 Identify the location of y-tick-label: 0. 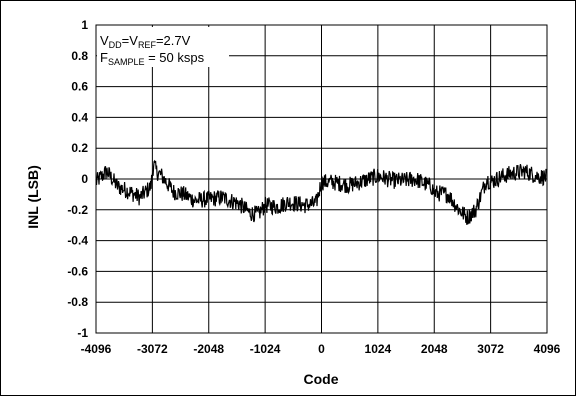
(84, 179).